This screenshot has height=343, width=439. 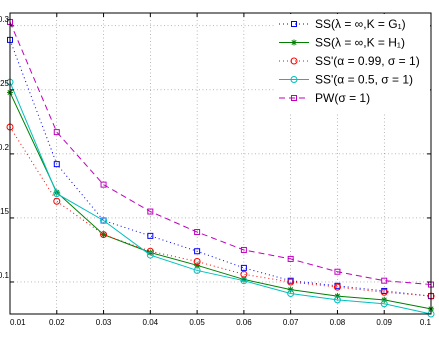 What do you see at coordinates (5, 83) in the screenshot?
I see `y-tick-label: 0.25` at bounding box center [5, 83].